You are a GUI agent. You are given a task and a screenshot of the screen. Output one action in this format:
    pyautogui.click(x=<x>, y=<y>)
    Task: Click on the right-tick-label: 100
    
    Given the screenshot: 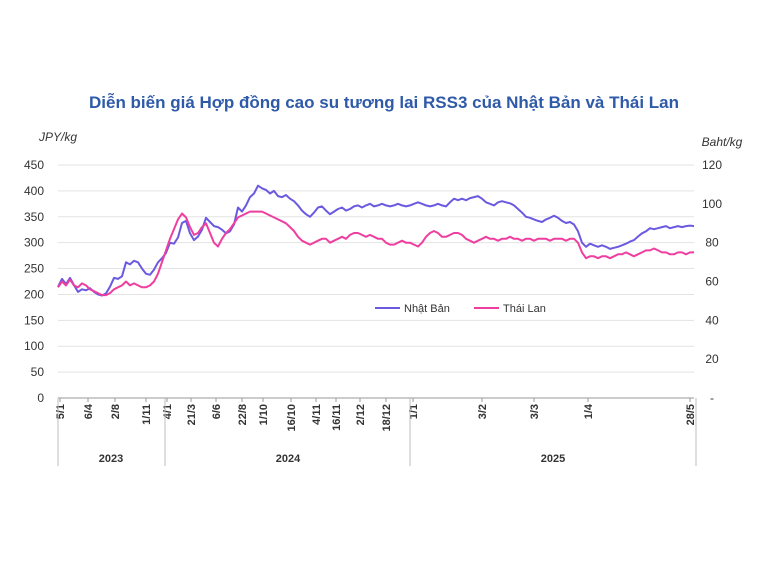 What is the action you would take?
    pyautogui.click(x=712, y=204)
    